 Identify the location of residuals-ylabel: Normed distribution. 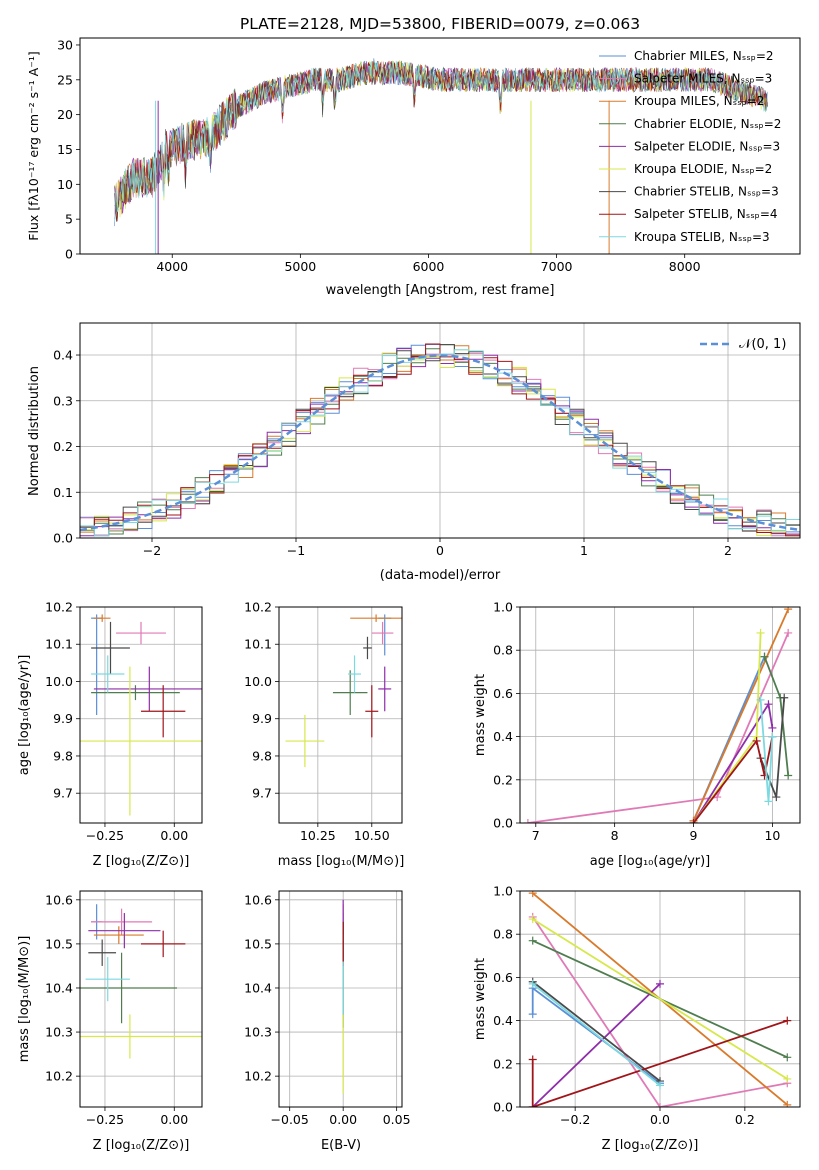
(34, 431).